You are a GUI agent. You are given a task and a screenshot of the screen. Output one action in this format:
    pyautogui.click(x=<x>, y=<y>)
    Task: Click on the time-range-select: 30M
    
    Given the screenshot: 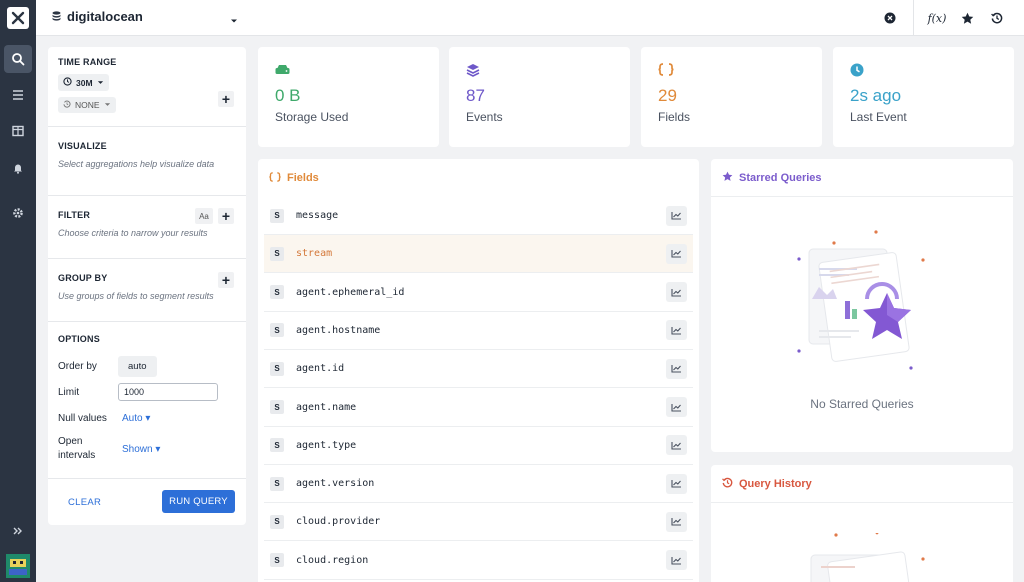 What is the action you would take?
    pyautogui.click(x=83, y=82)
    